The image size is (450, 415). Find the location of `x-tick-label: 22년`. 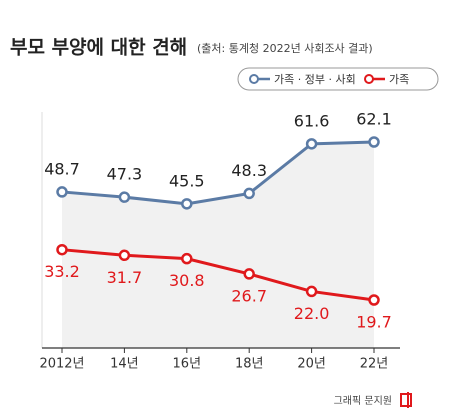

x-tick-label: 22년 is located at coordinates (374, 364).